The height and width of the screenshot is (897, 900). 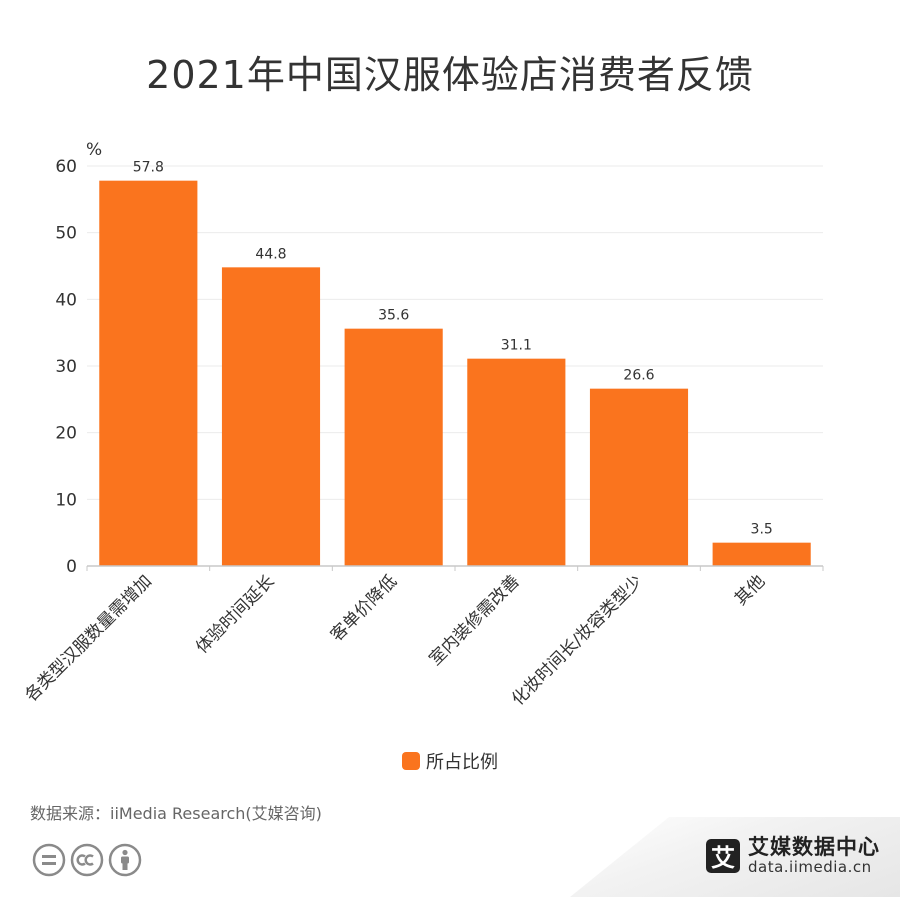 I want to click on data-label: 35.6, so click(x=393, y=316).